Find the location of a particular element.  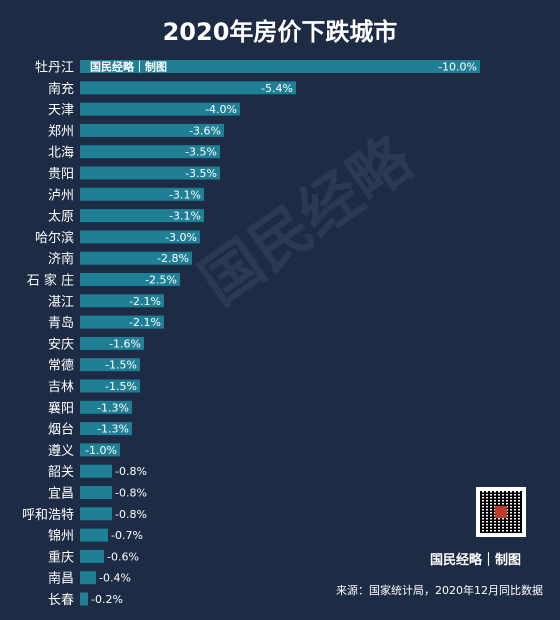

category-label: 常德 is located at coordinates (61, 366).